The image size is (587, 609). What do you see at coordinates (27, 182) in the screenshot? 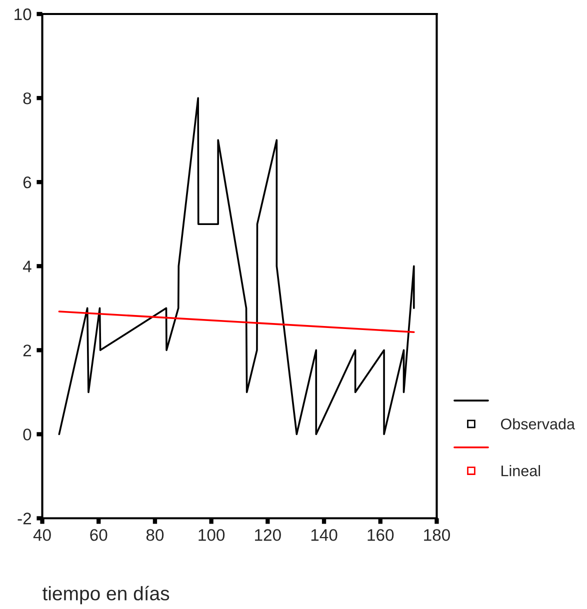
I see `y-tick-label: 6` at bounding box center [27, 182].